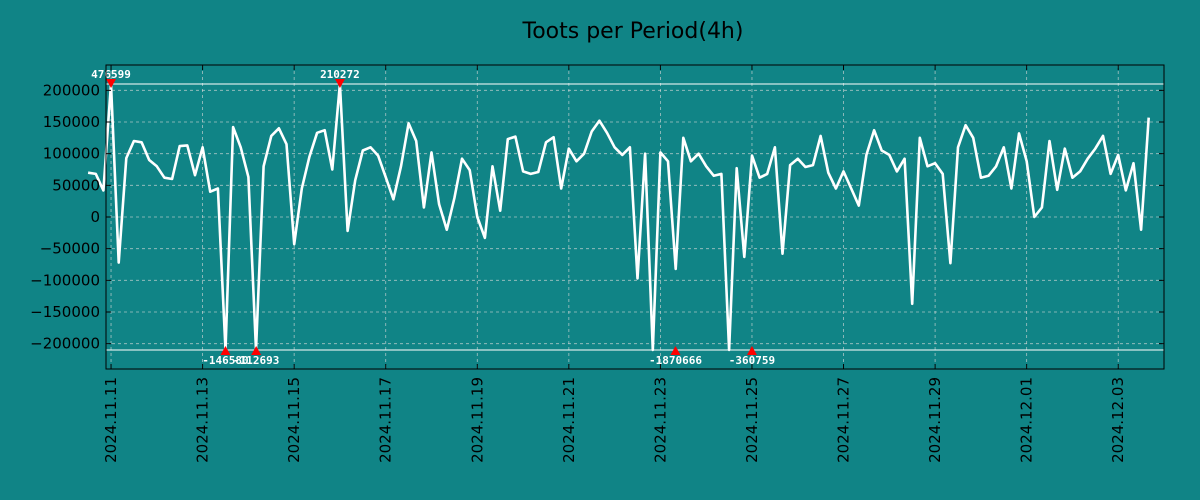  I want to click on y-tick-label: −50000, so click(70, 249).